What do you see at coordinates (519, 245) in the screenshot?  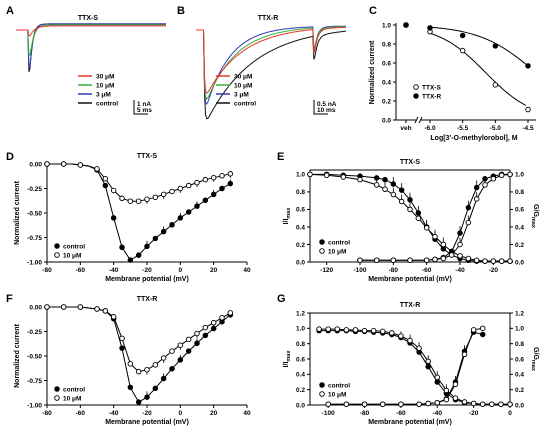 I see `y-tick-label-right: 0.2` at bounding box center [519, 245].